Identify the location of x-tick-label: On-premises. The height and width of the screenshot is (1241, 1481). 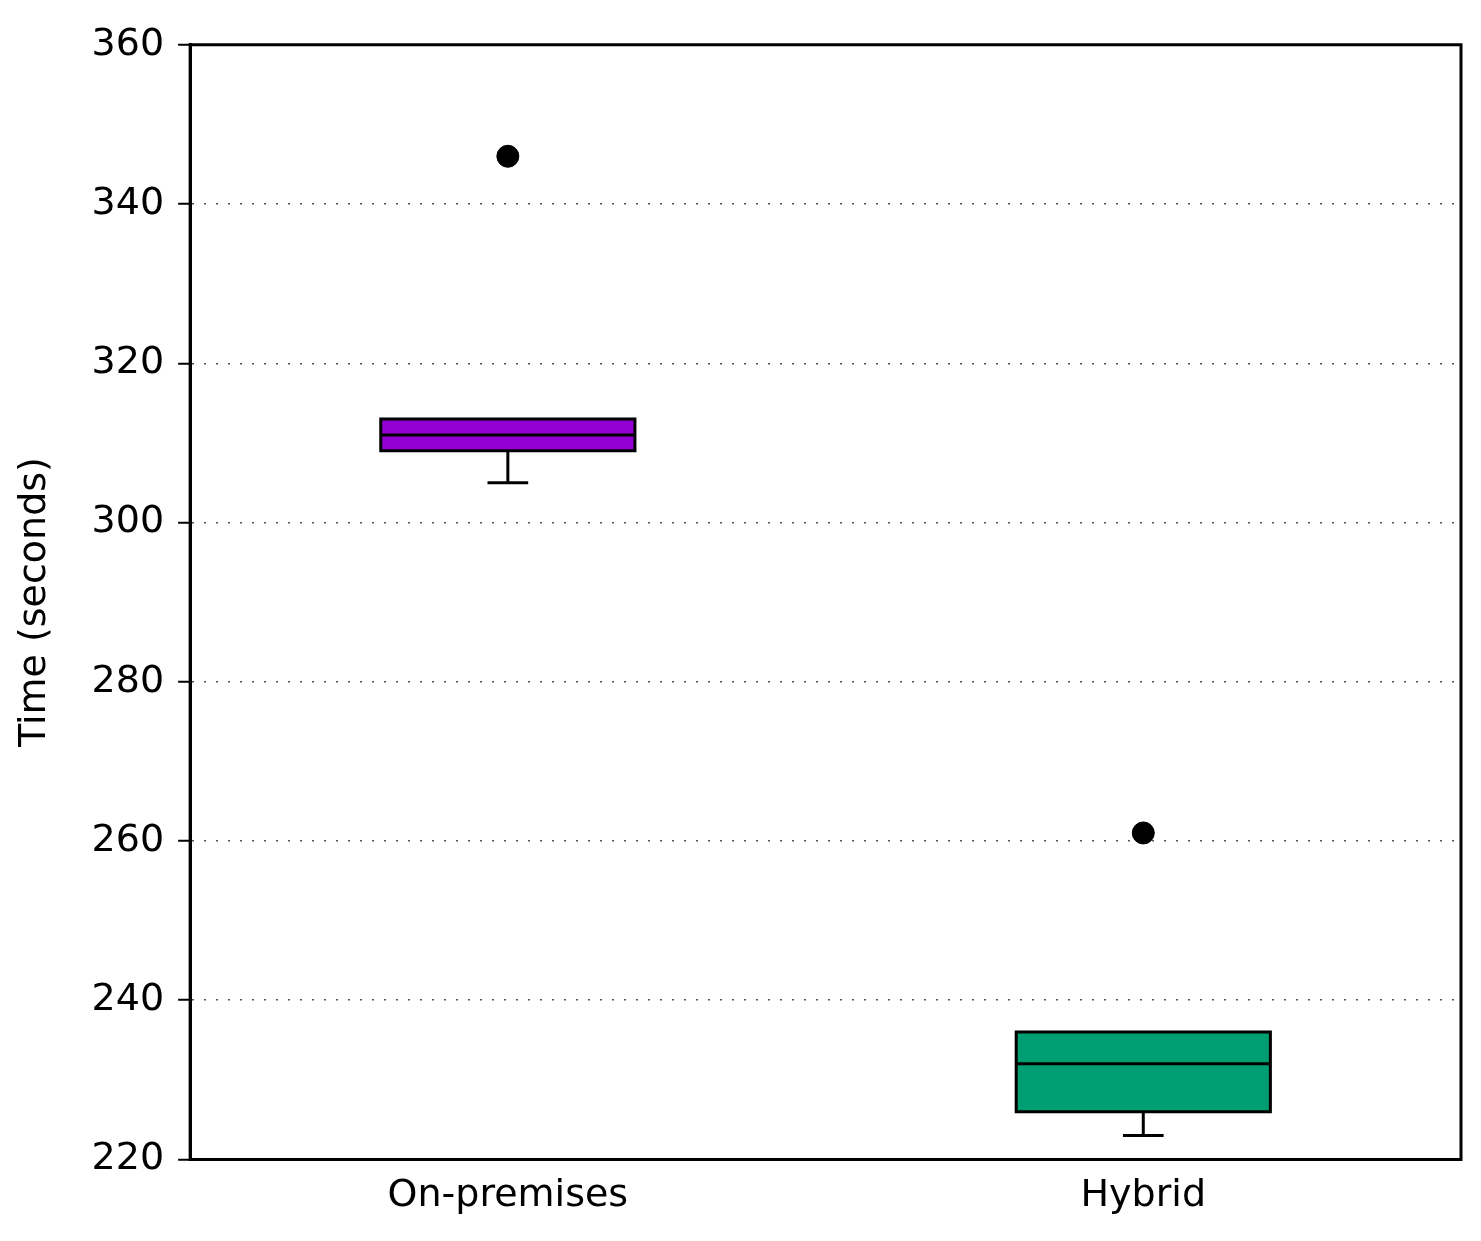
(508, 1193).